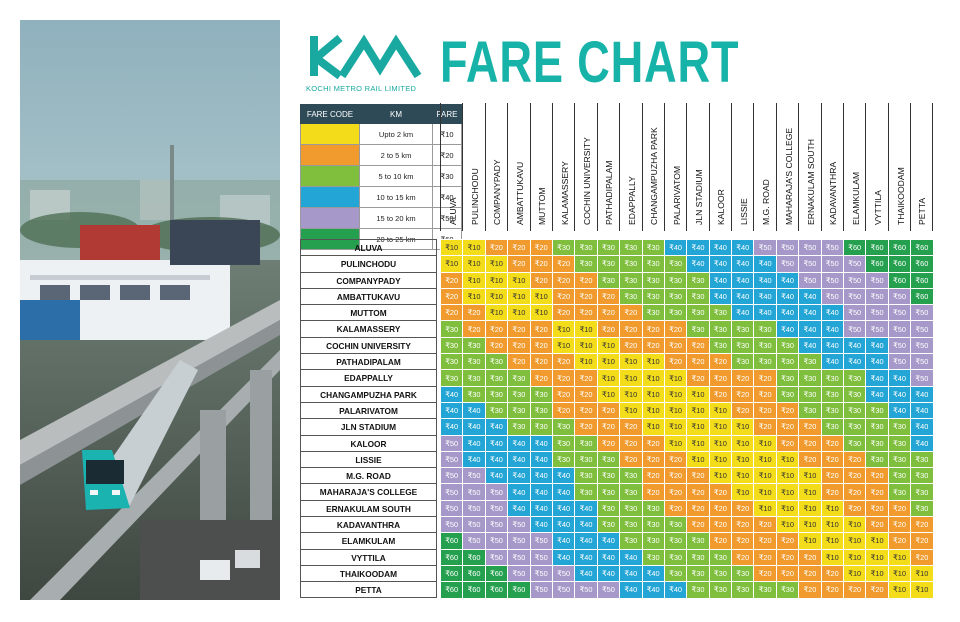 The height and width of the screenshot is (622, 960). I want to click on legend-row: 10 to 15 km ₹40, so click(381, 197).